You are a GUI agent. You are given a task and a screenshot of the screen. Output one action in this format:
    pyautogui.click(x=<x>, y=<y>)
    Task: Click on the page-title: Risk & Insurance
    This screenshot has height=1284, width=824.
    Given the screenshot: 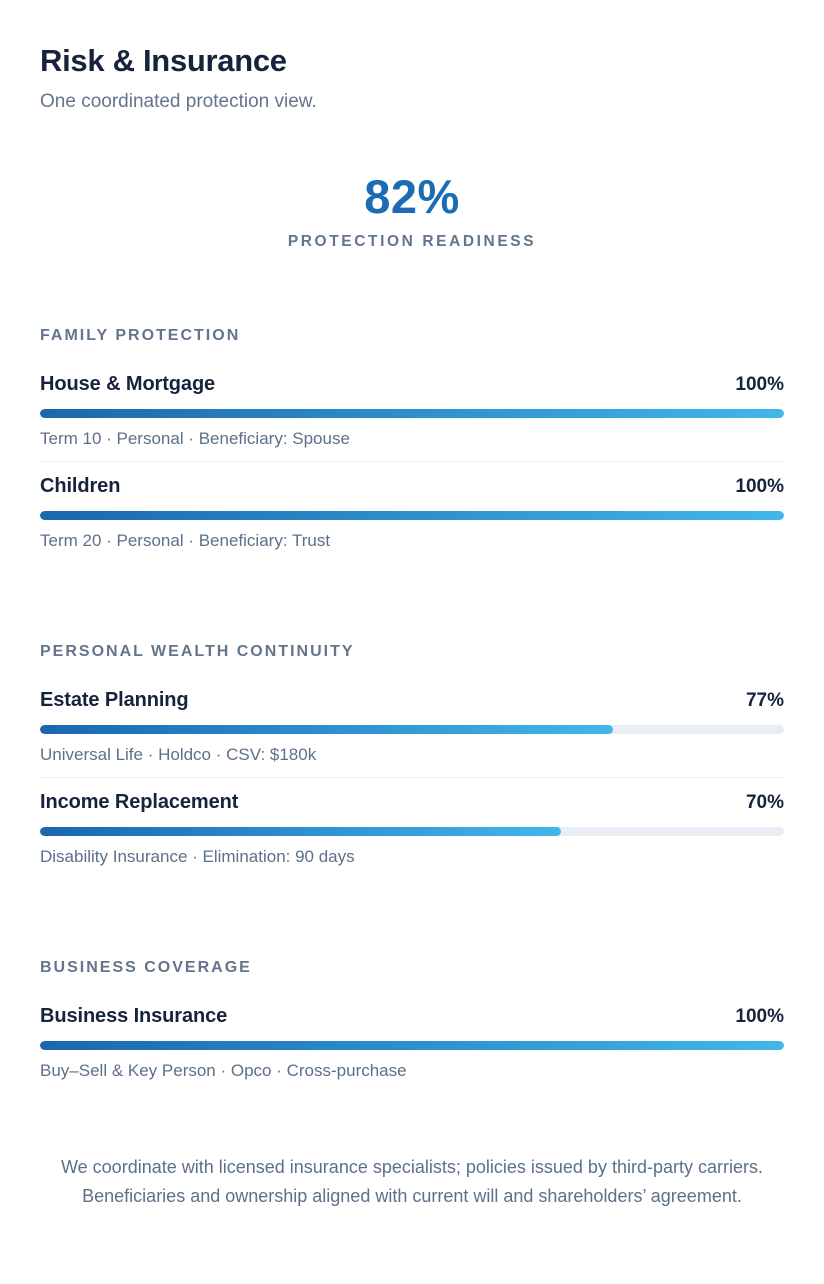 What is the action you would take?
    pyautogui.click(x=163, y=60)
    